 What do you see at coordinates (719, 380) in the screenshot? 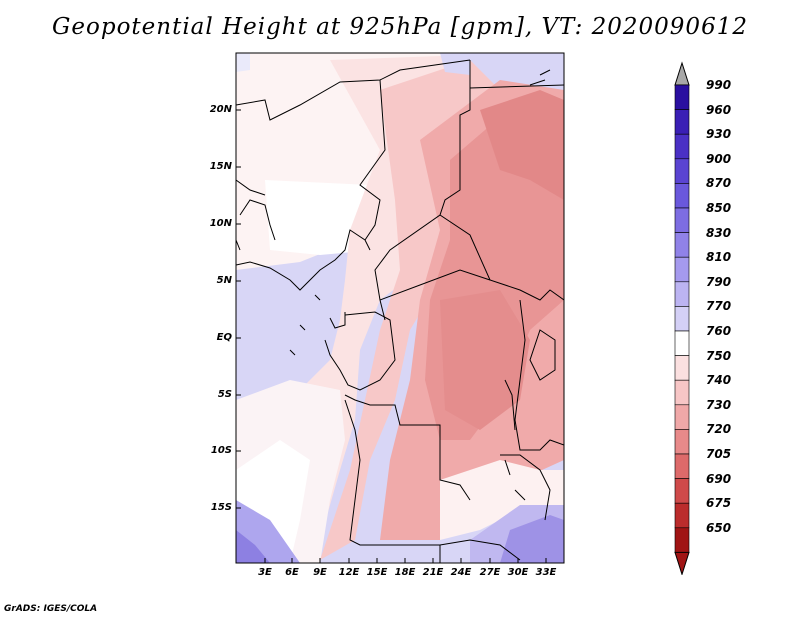
I see `colorbar-tick-label: 740` at bounding box center [719, 380].